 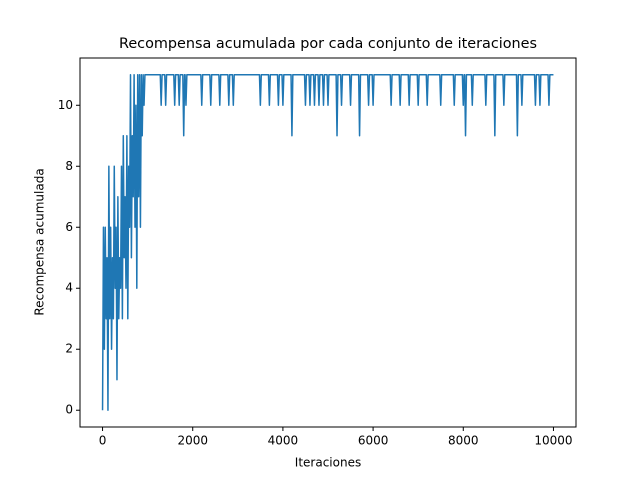 I want to click on x-tick-label: 8000, so click(x=463, y=441).